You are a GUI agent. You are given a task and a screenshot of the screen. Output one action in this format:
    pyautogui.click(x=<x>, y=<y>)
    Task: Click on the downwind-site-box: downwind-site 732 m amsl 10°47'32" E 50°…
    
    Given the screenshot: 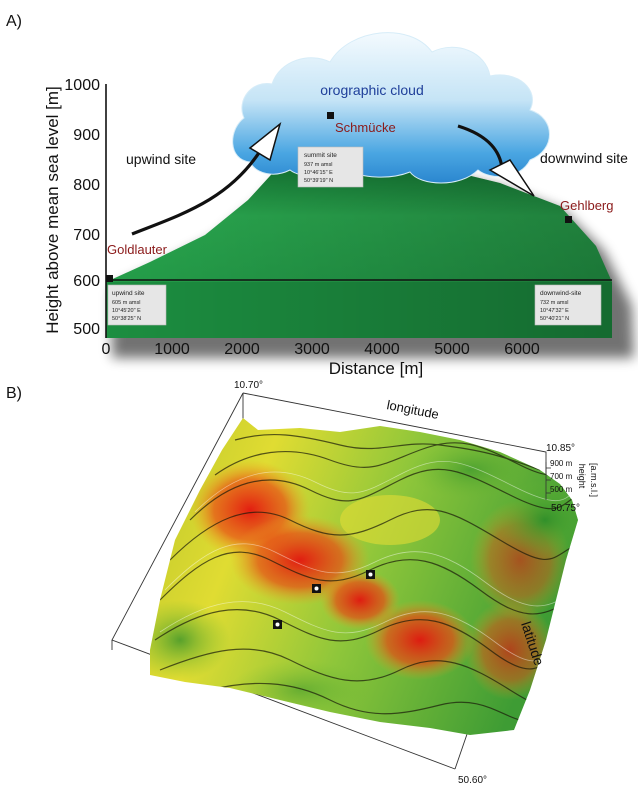 What is the action you would take?
    pyautogui.click(x=568, y=305)
    